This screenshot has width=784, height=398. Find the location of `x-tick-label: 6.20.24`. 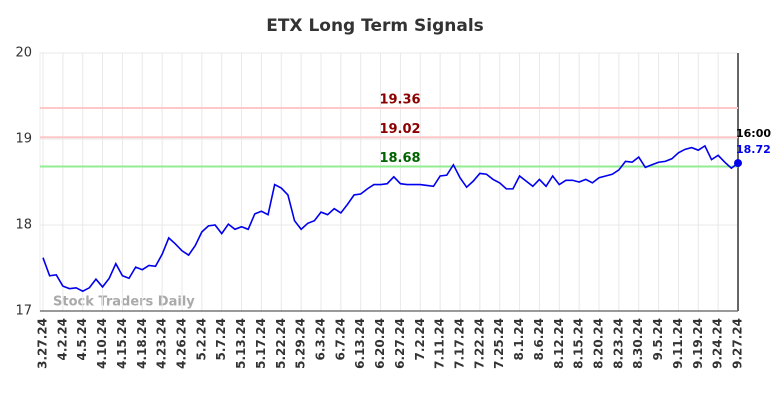

x-tick-label: 6.20.24 is located at coordinates (380, 343).